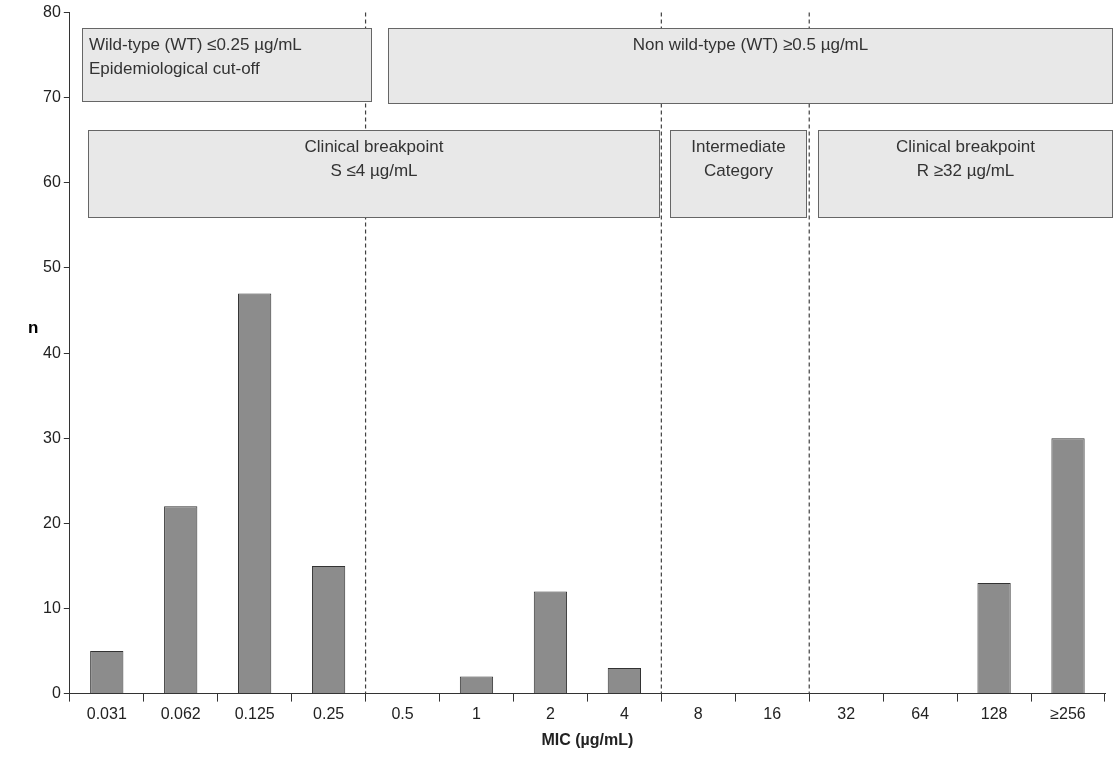 The height and width of the screenshot is (762, 1113). What do you see at coordinates (52, 12) in the screenshot?
I see `y-tick-label: 80` at bounding box center [52, 12].